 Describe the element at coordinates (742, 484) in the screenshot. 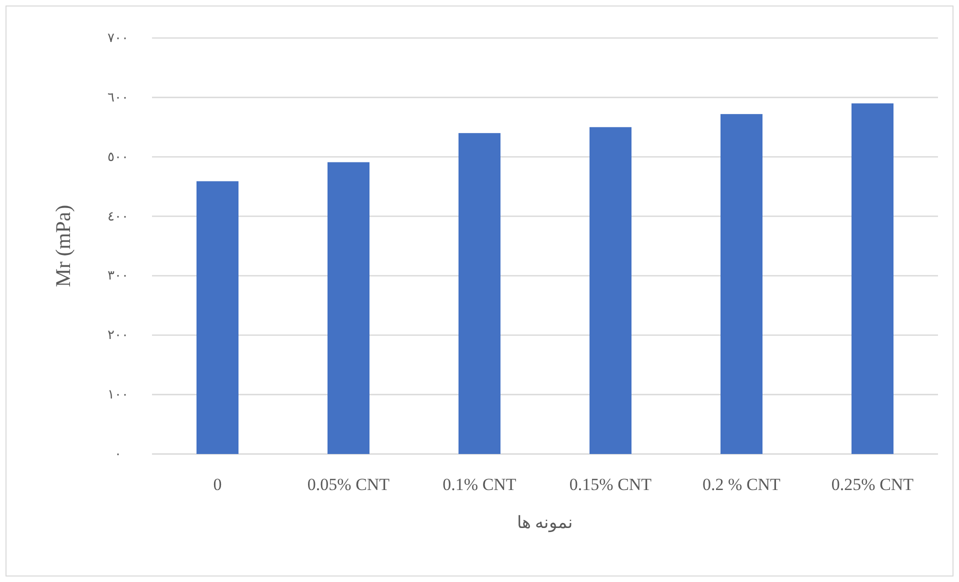

I see `x-tick-label: 0.2 % CNT` at that location.